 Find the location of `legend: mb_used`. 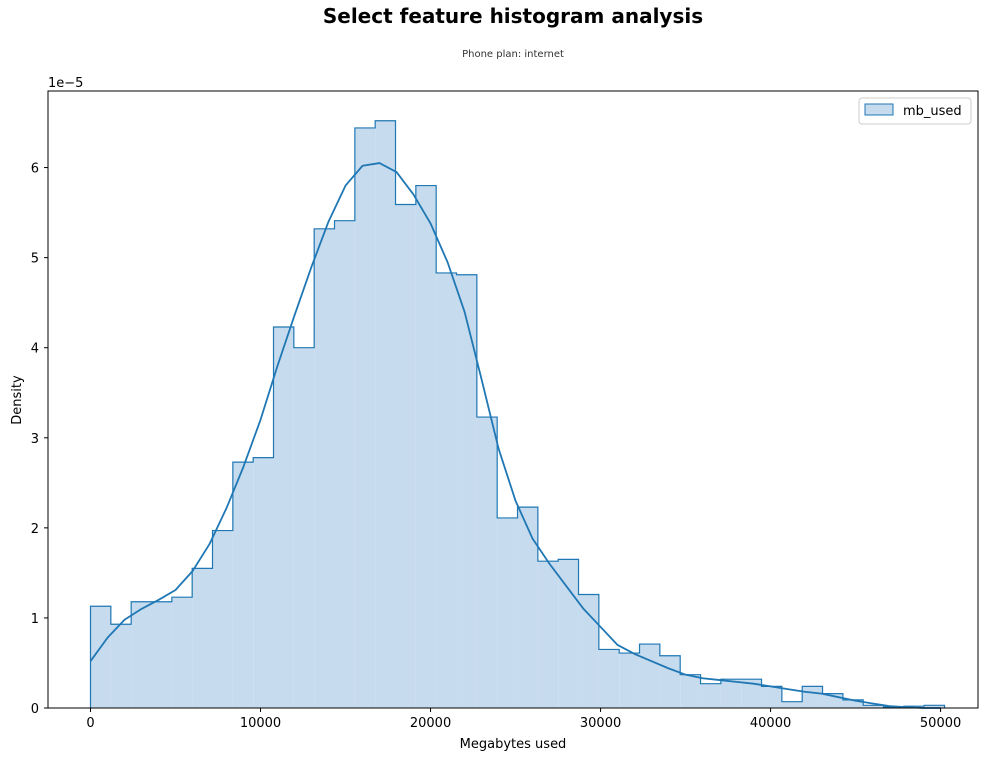

legend: mb_used is located at coordinates (915, 111).